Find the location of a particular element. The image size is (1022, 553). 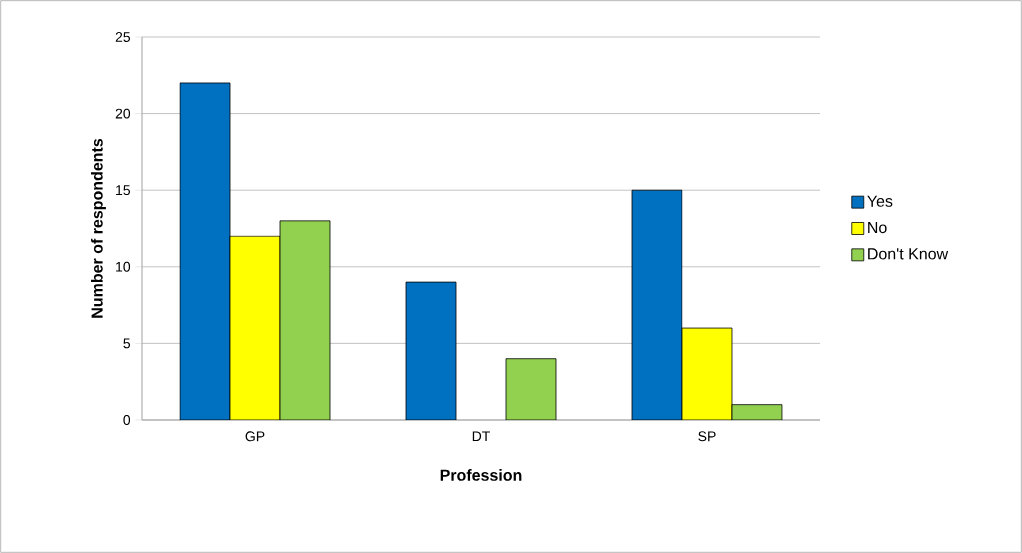

legend-label: No is located at coordinates (877, 228).